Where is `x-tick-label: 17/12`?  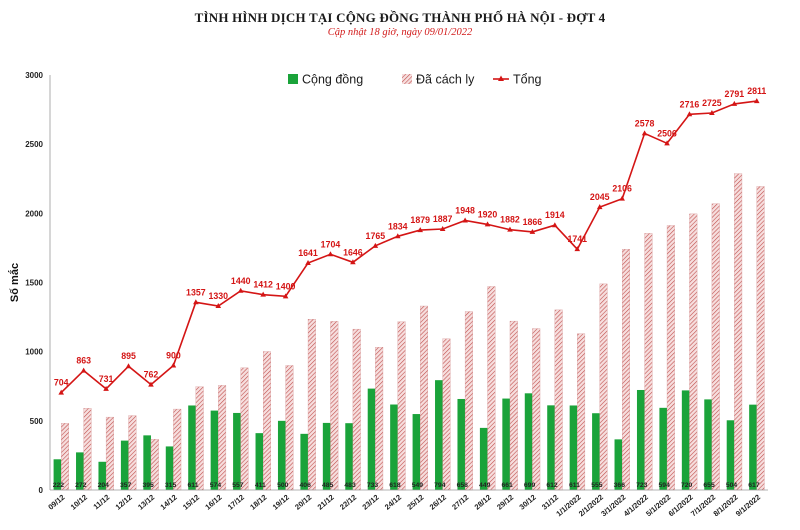 x-tick-label: 17/12 is located at coordinates (236, 502).